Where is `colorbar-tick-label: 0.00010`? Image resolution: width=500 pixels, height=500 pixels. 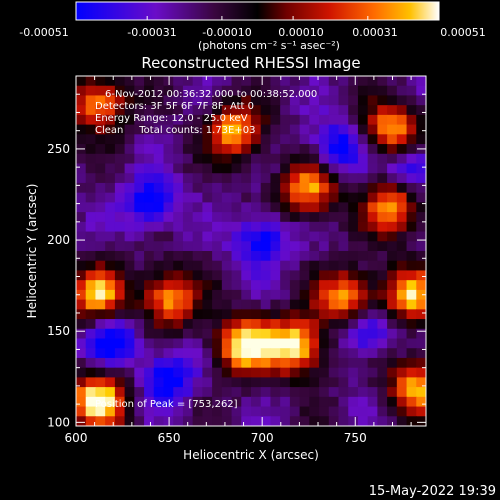
colorbar-tick-label: 0.00010 is located at coordinates (301, 32).